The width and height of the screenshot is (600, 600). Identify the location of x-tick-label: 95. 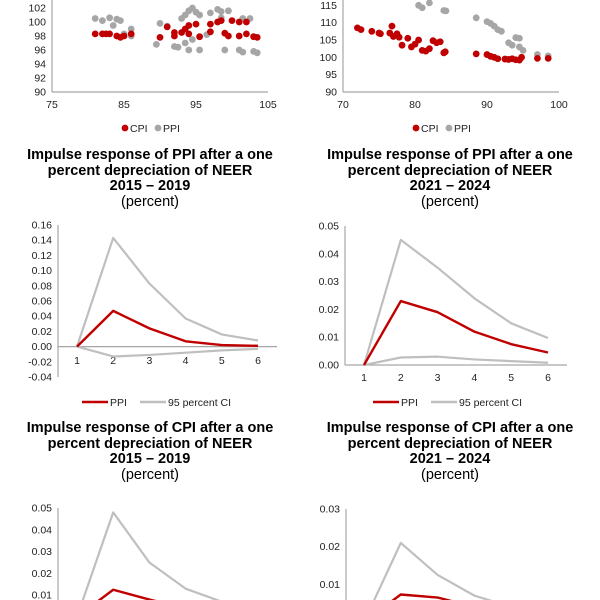
(196, 105).